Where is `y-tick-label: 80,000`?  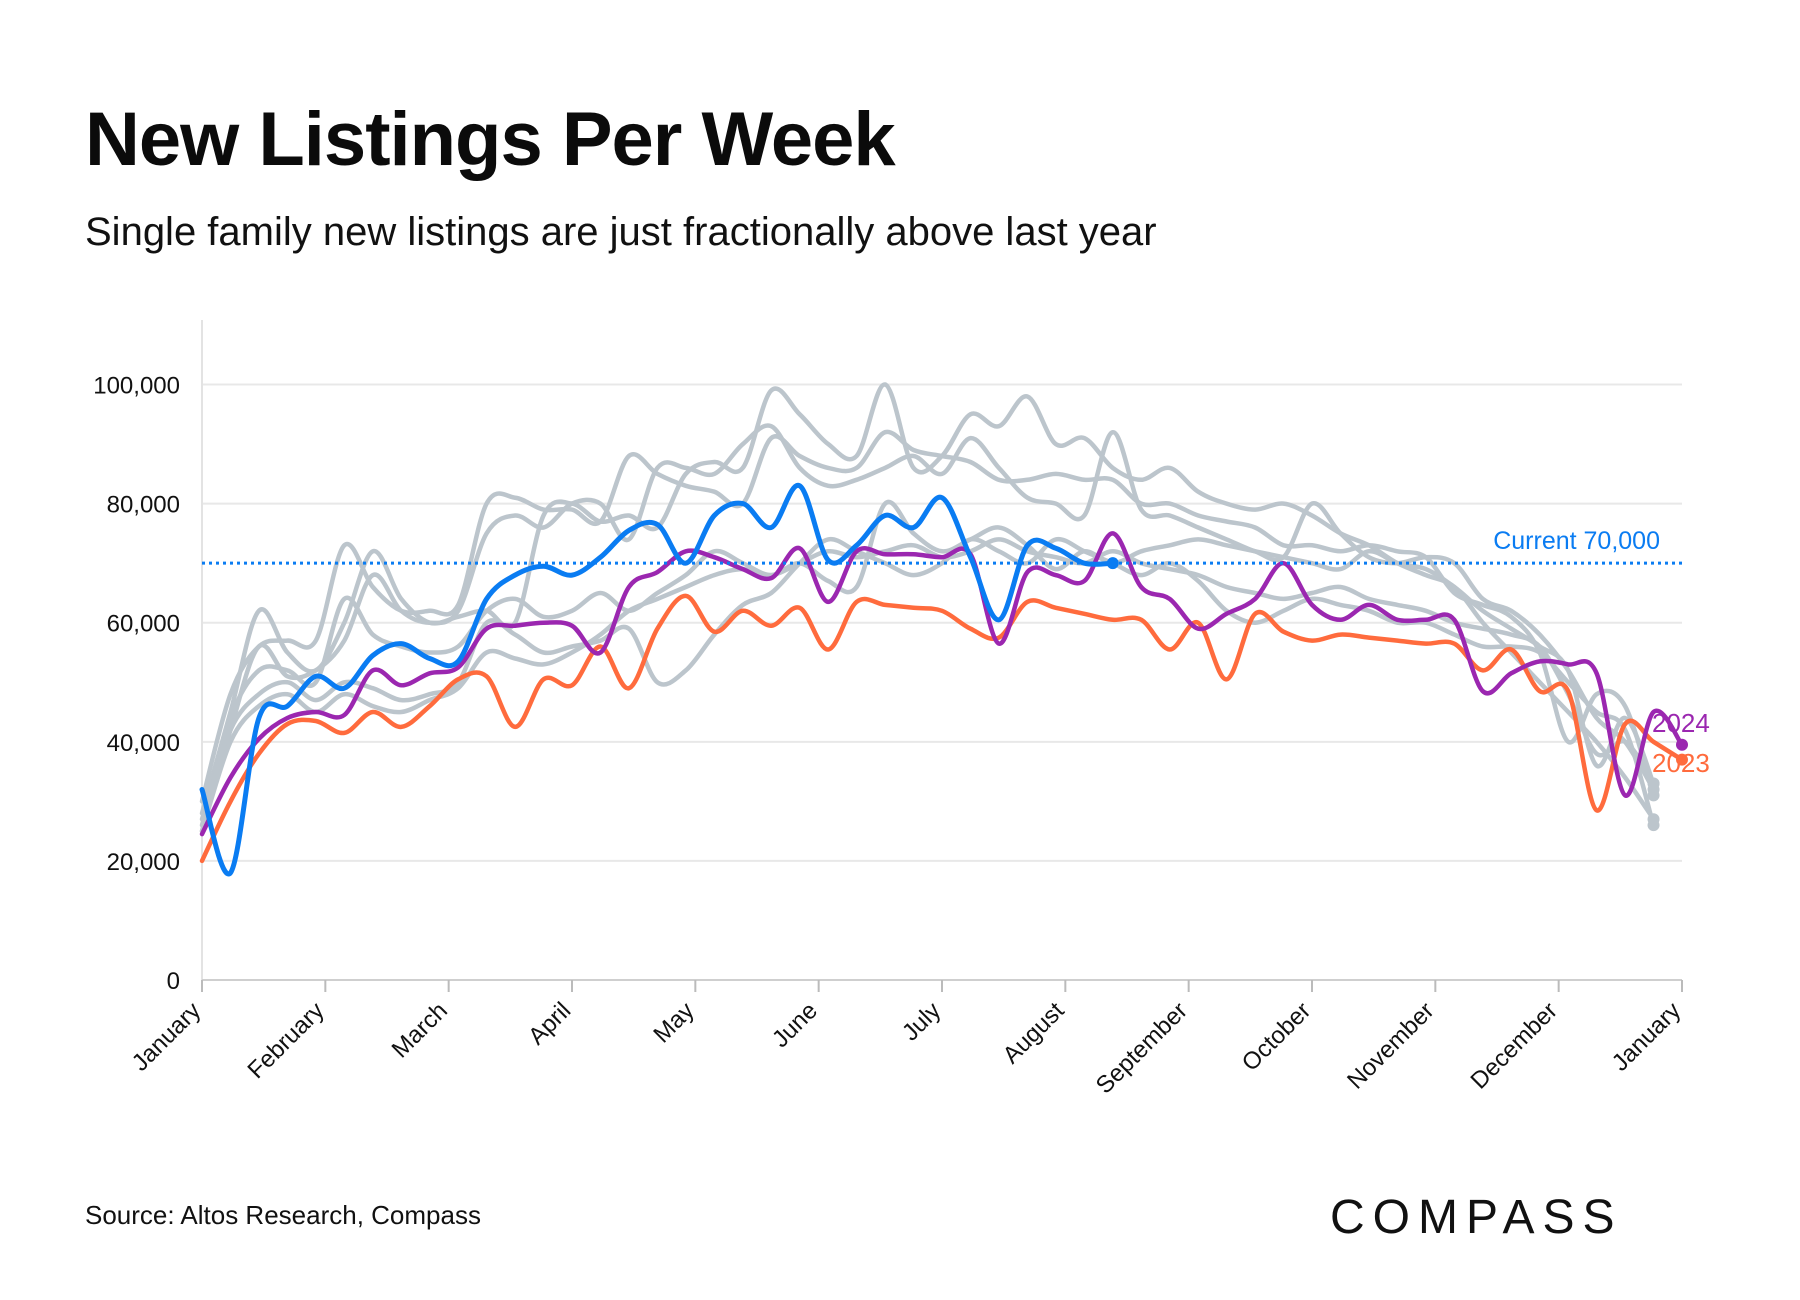
y-tick-label: 80,000 is located at coordinates (143, 505).